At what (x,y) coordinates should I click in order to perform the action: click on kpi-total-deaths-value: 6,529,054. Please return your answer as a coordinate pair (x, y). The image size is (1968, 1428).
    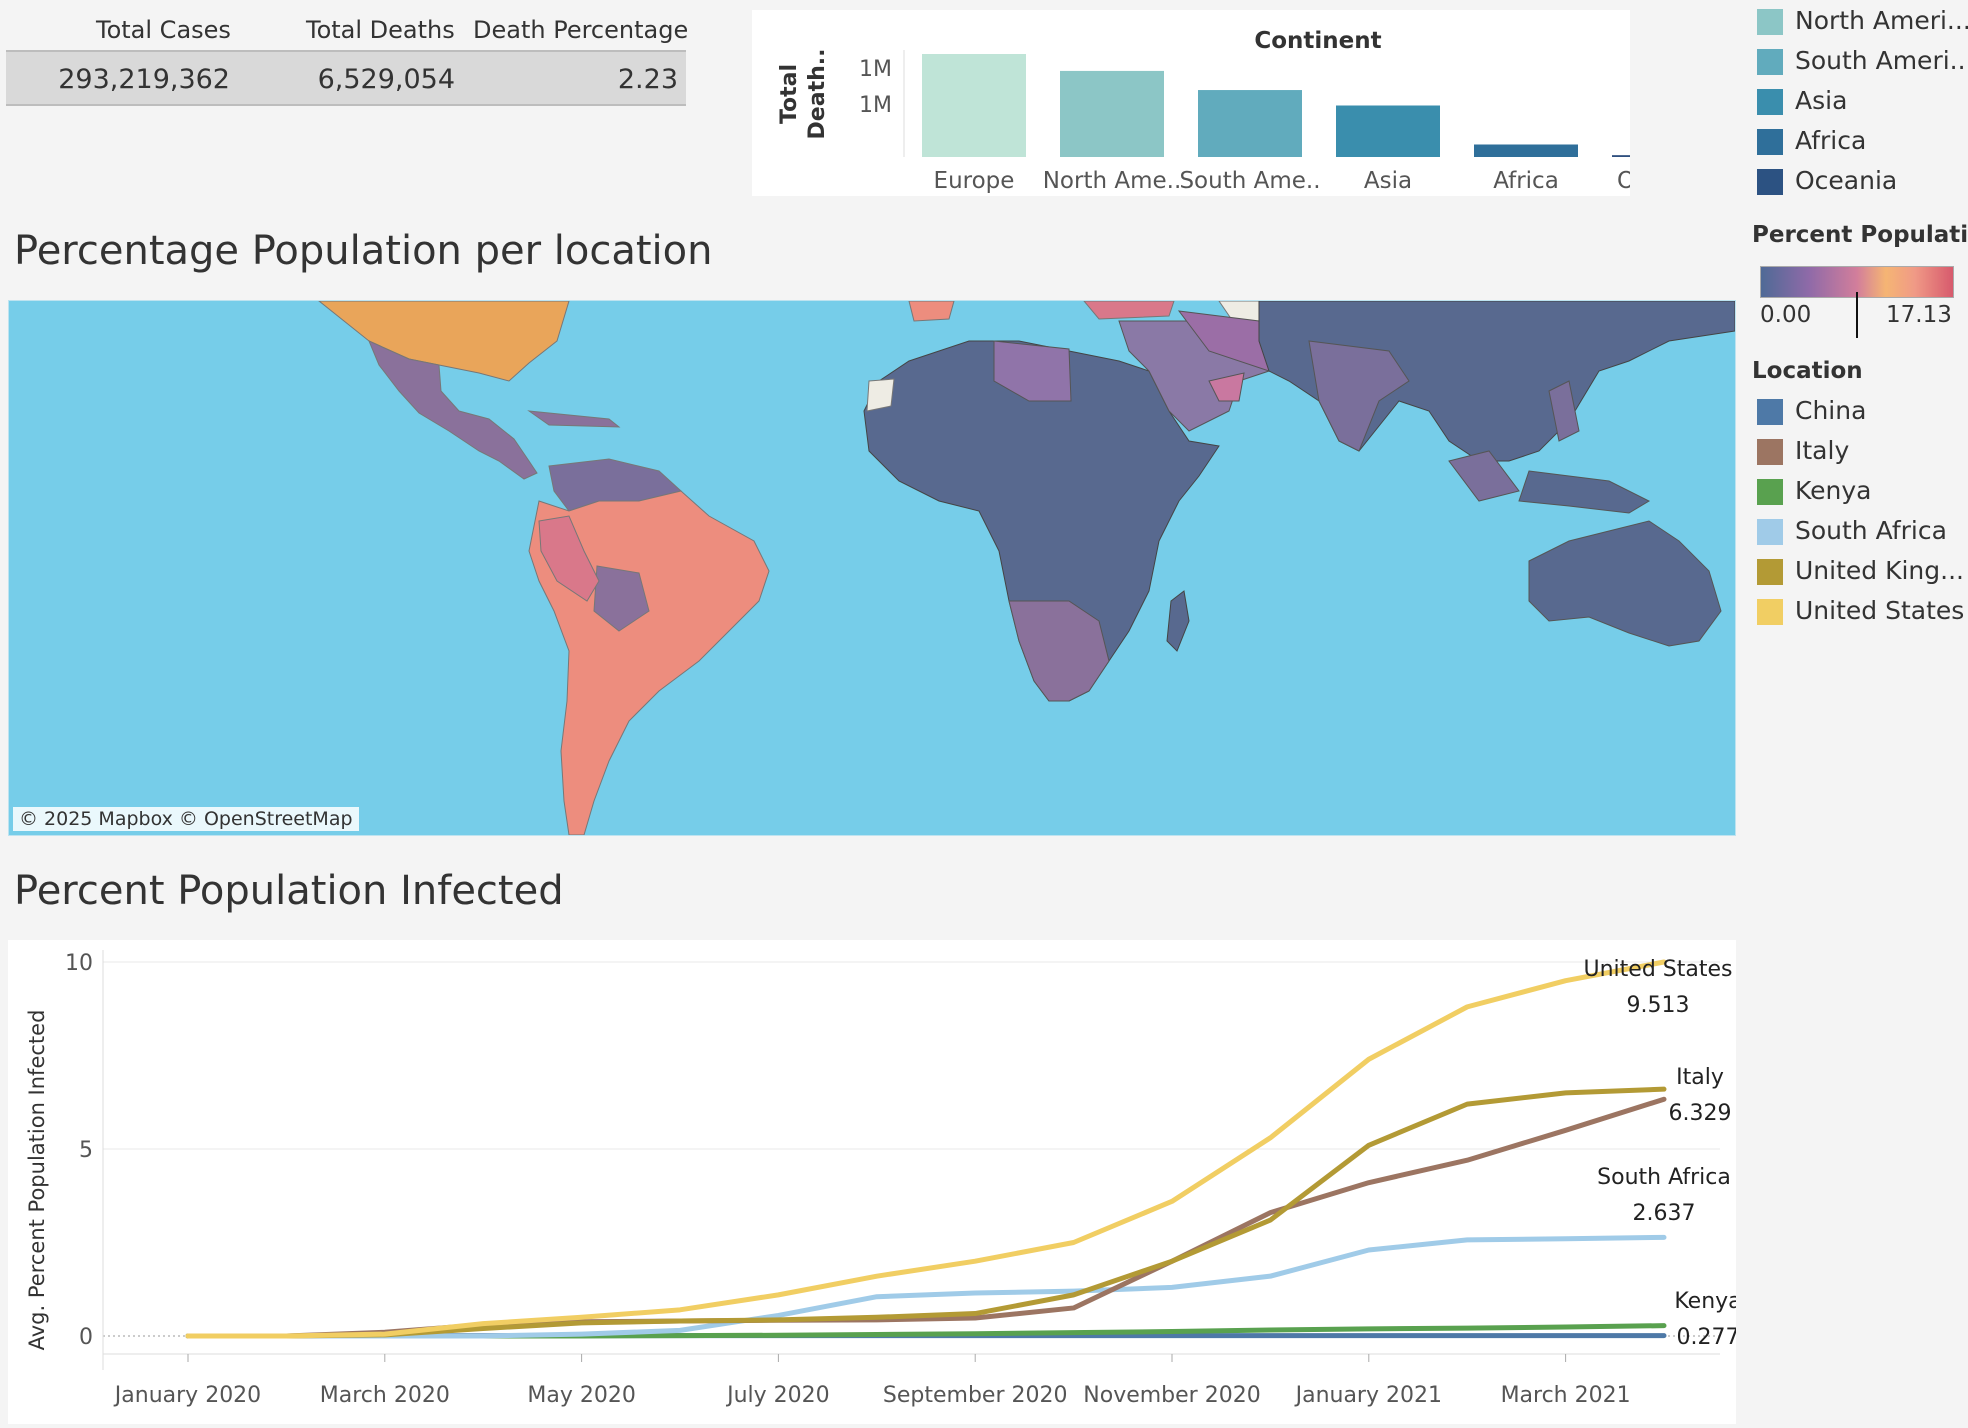
    Looking at the image, I should click on (386, 79).